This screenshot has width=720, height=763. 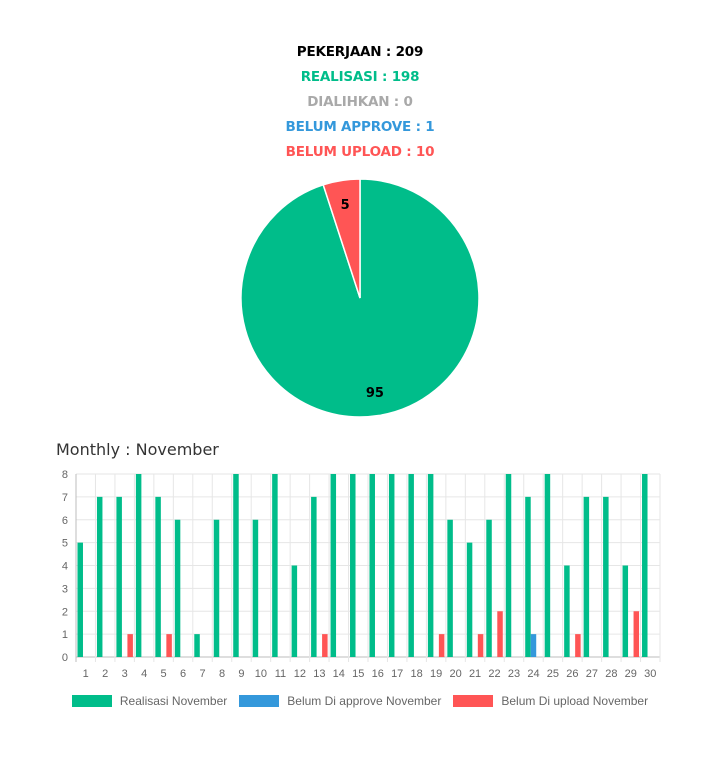 What do you see at coordinates (280, 674) in the screenshot?
I see `x-tick-label: 11` at bounding box center [280, 674].